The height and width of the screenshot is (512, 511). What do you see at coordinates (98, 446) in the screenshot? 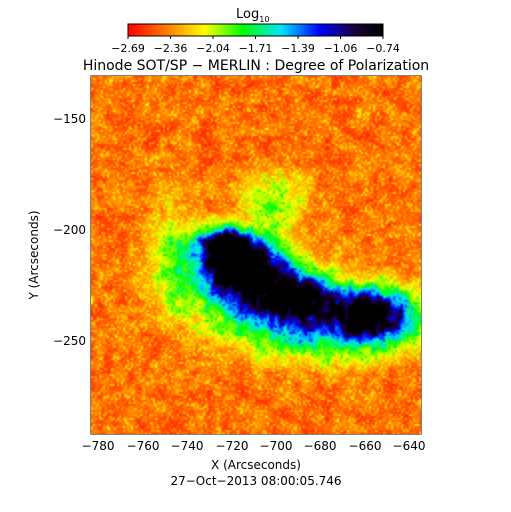
I see `x-tick-label: −780` at bounding box center [98, 446].